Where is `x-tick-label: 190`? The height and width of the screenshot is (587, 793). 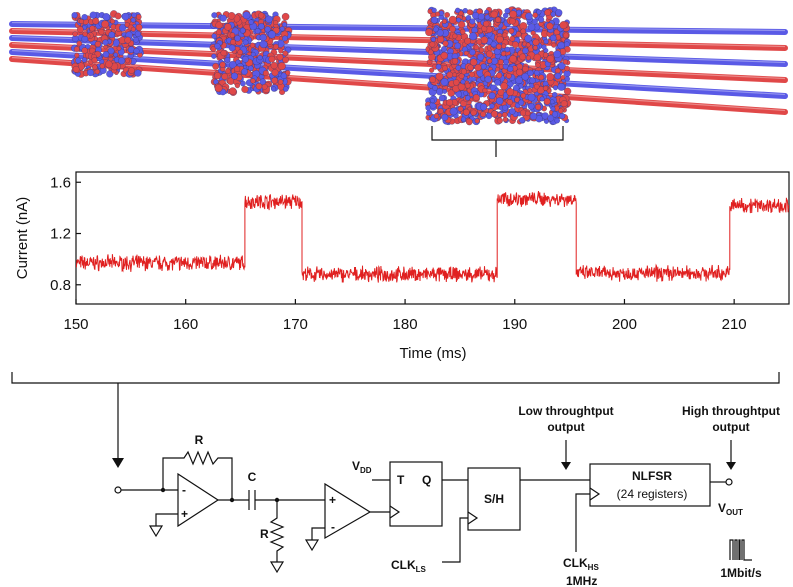 x-tick-label: 190 is located at coordinates (514, 324).